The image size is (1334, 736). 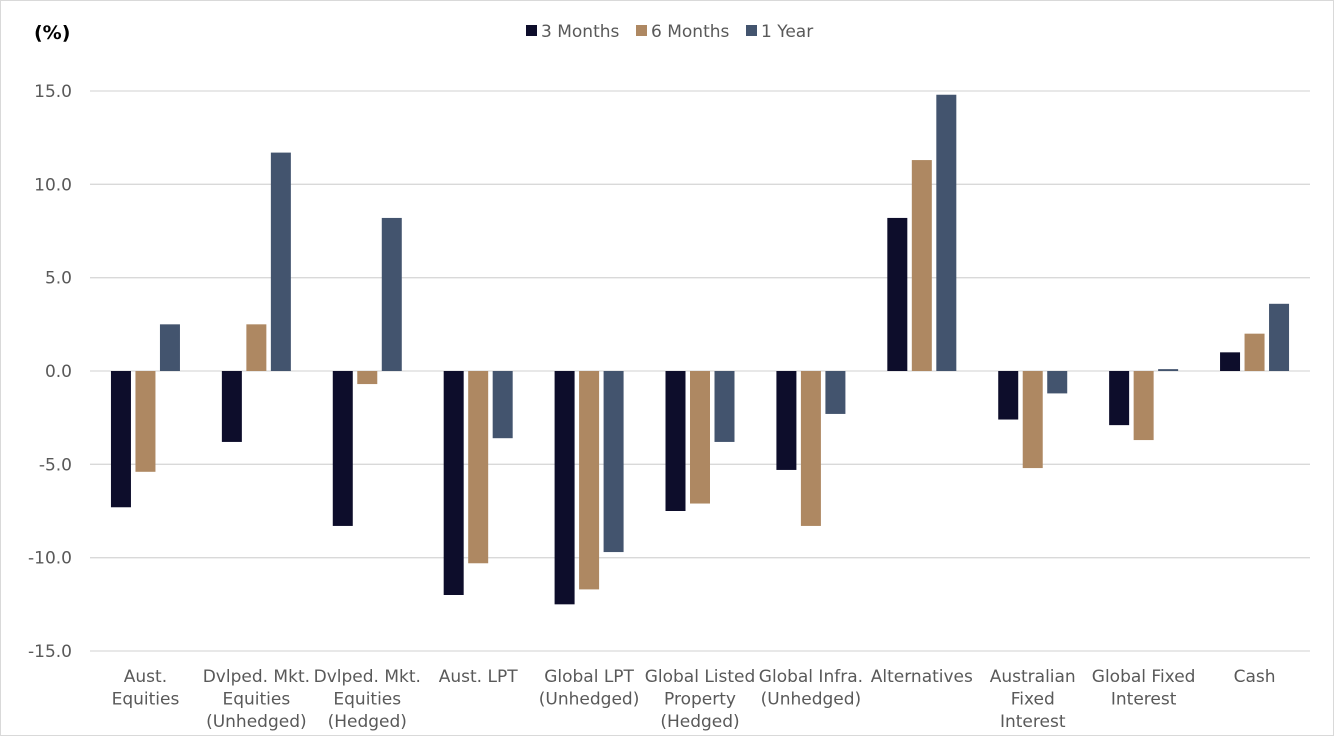 I want to click on category-label: Global Infra., so click(x=811, y=677).